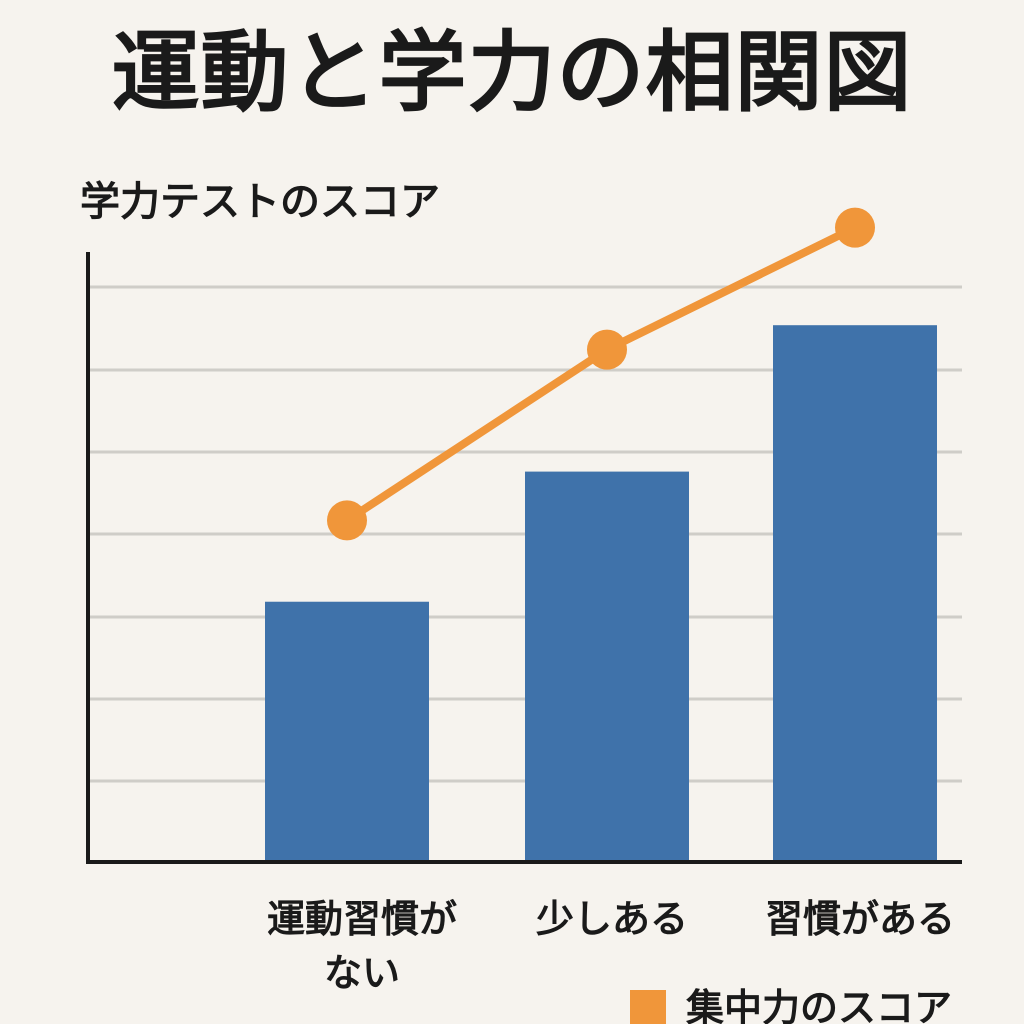 The image size is (1024, 1024). Describe the element at coordinates (648, 1007) in the screenshot. I see `legend-swatch` at that location.